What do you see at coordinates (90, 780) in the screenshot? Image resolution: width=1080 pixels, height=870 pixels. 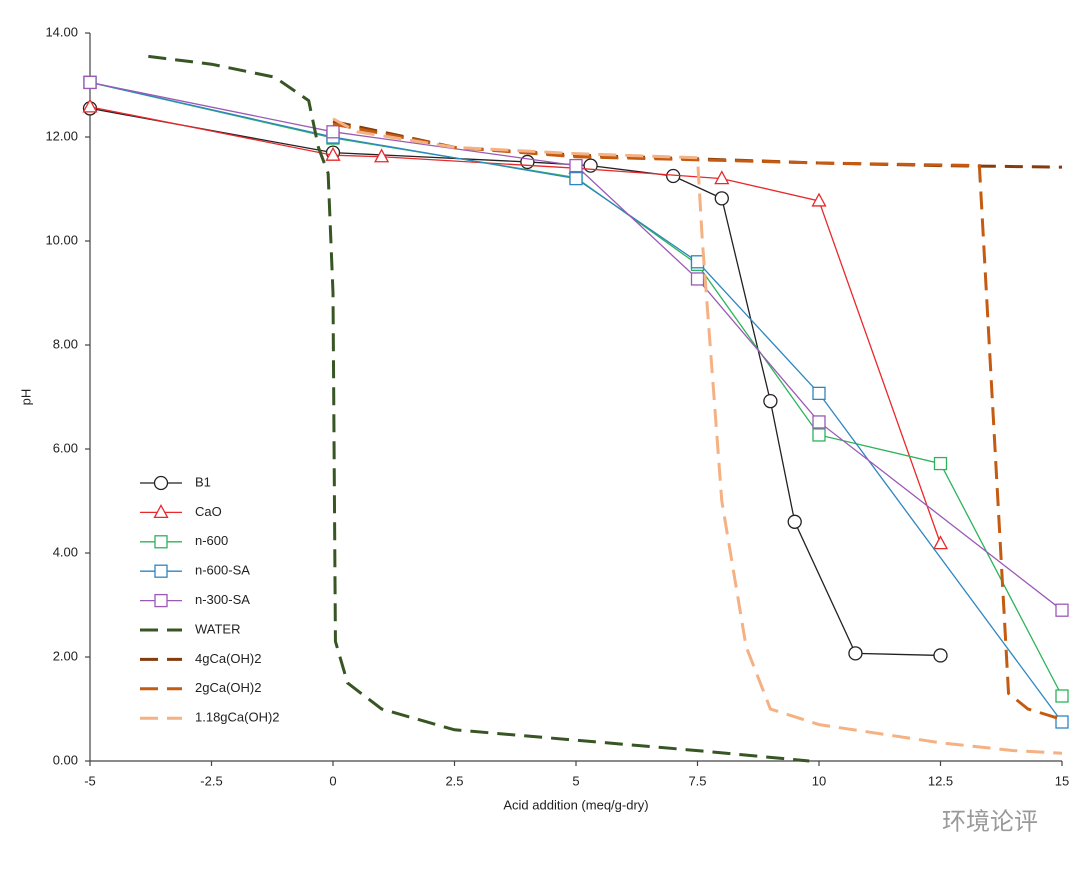 I see `x-tick-label: -5` at bounding box center [90, 780].